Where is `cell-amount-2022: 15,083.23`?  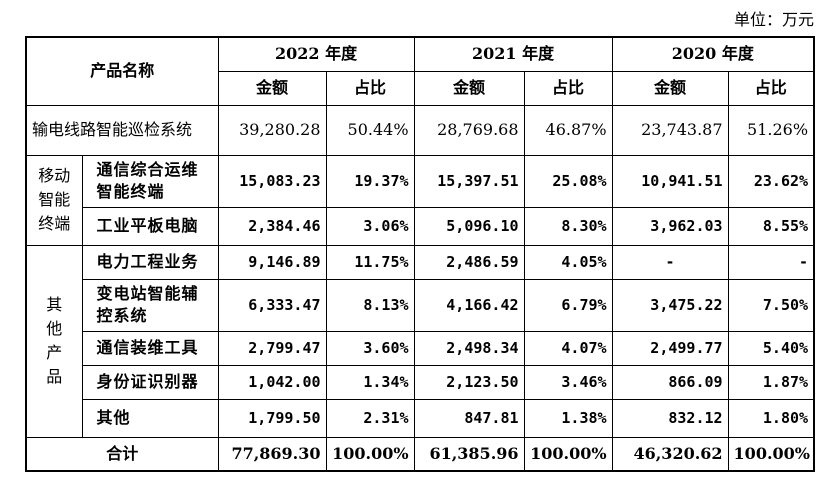
cell-amount-2022: 15,083.23 is located at coordinates (272, 181).